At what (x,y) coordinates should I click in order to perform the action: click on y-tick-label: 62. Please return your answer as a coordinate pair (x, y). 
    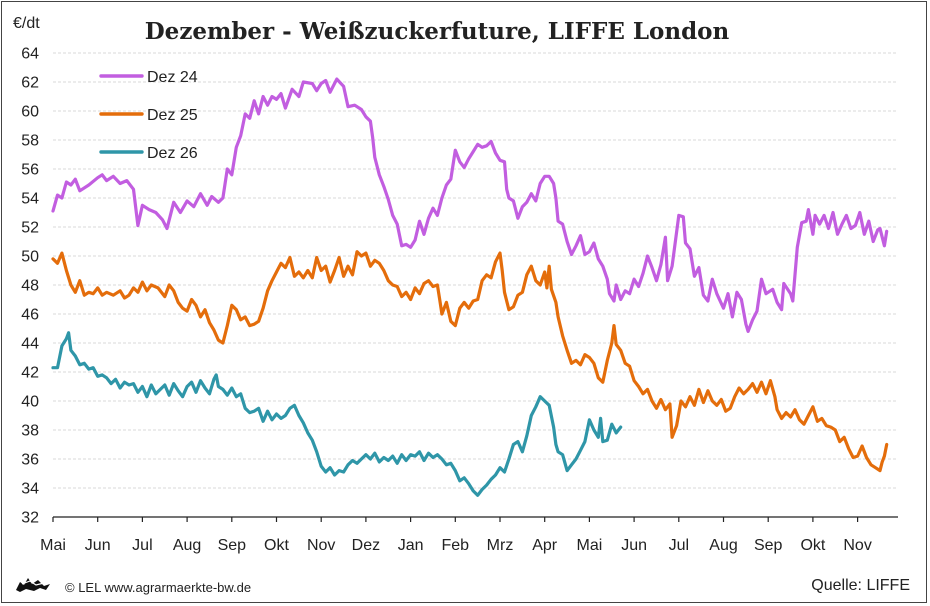
    Looking at the image, I should click on (30, 83).